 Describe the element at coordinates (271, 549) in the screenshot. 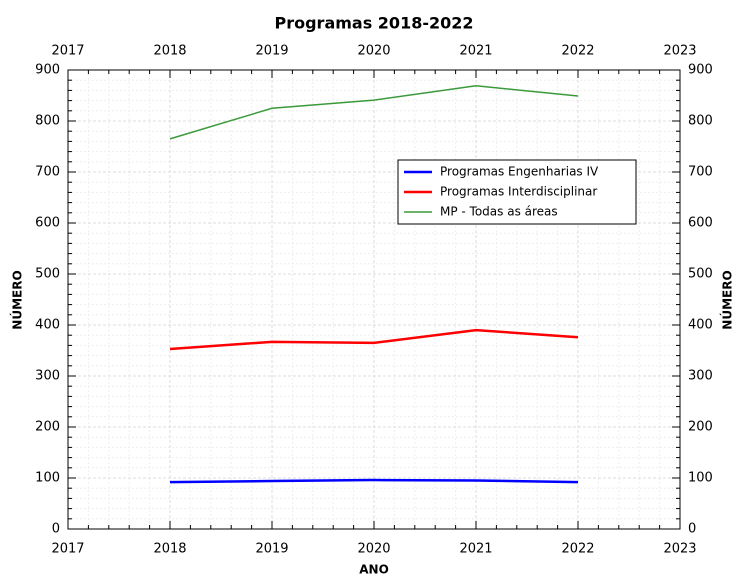

I see `x-tick-label: 2019` at that location.